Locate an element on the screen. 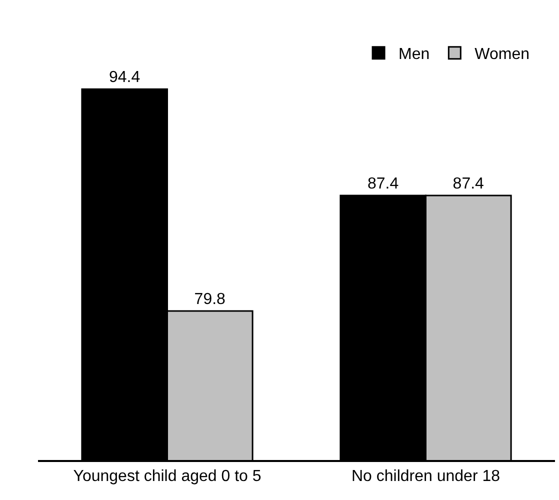 The height and width of the screenshot is (500, 559). x-tick-label: Youngest child aged 0 to 5 is located at coordinates (167, 476).